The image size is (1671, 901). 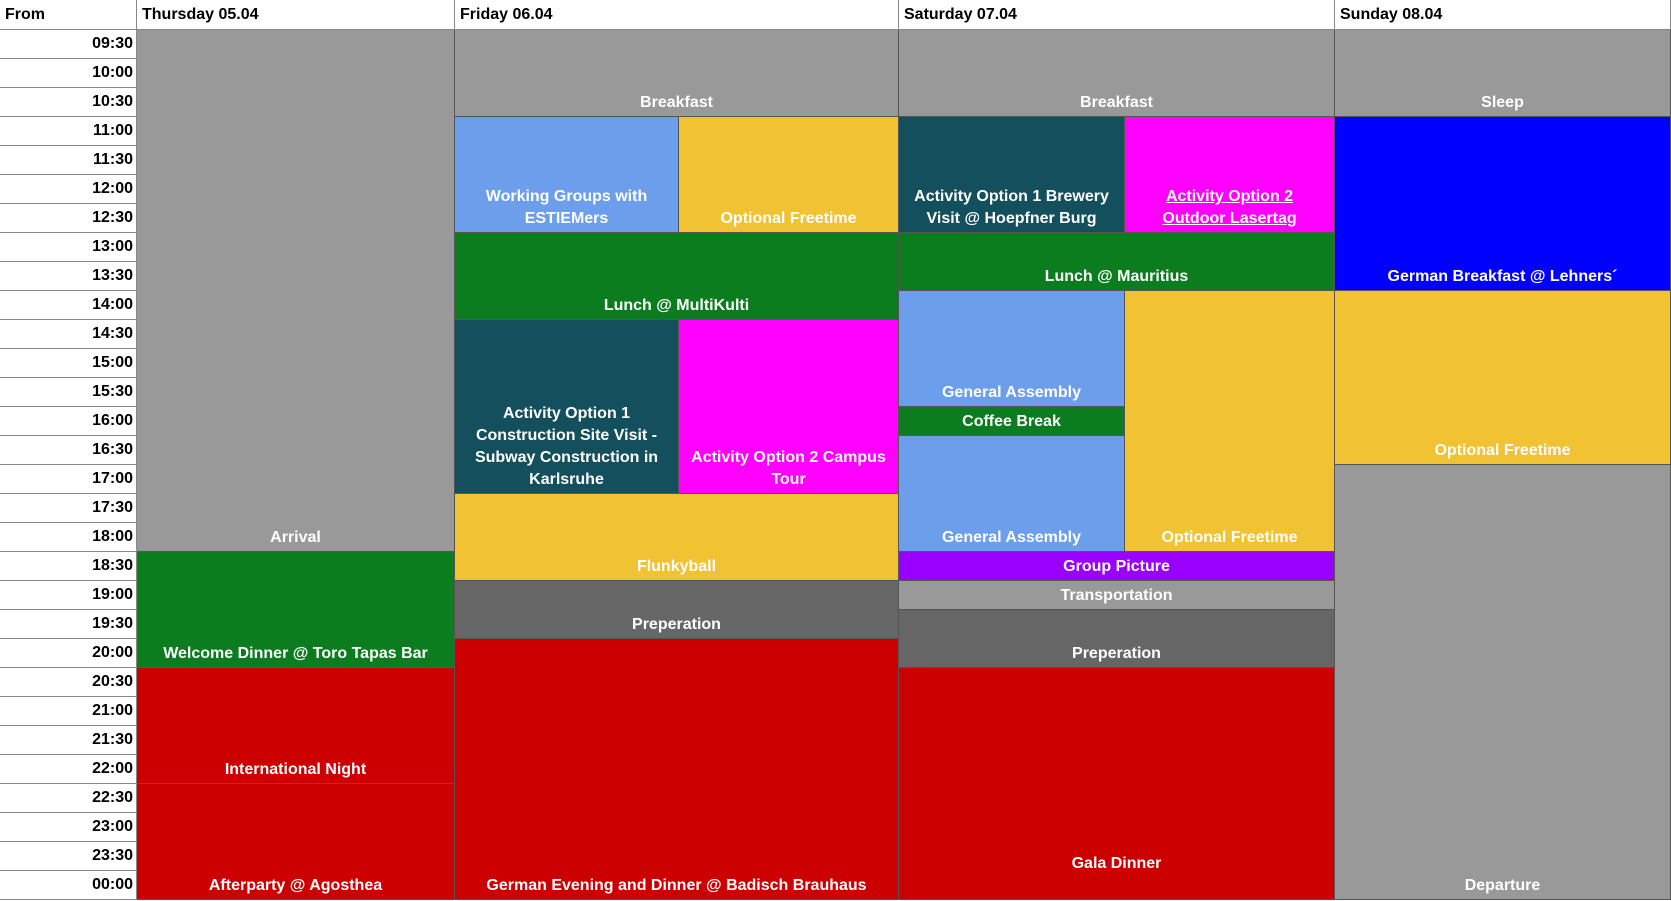 What do you see at coordinates (68, 624) in the screenshot?
I see `time-slot: 19:30` at bounding box center [68, 624].